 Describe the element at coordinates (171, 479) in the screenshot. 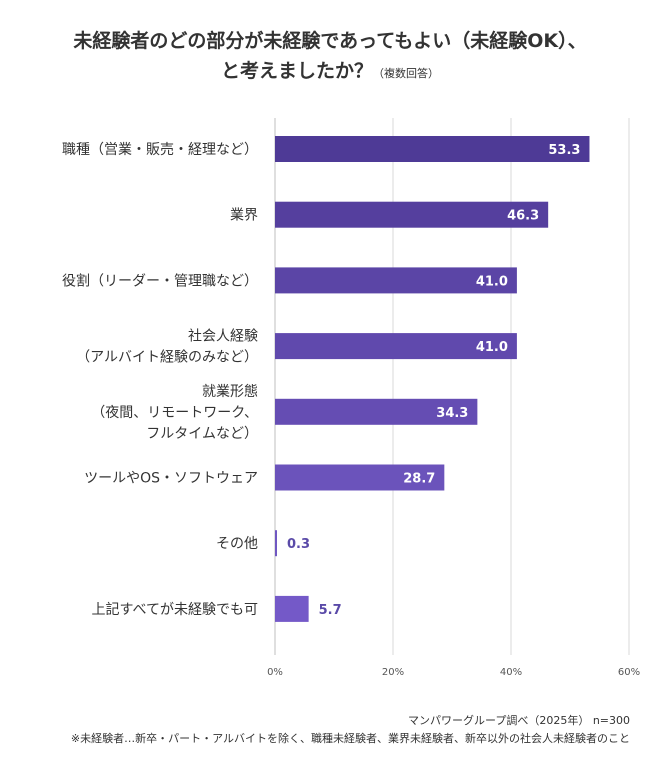

I see `category-label: ツールやOS・ソフトウェア` at that location.